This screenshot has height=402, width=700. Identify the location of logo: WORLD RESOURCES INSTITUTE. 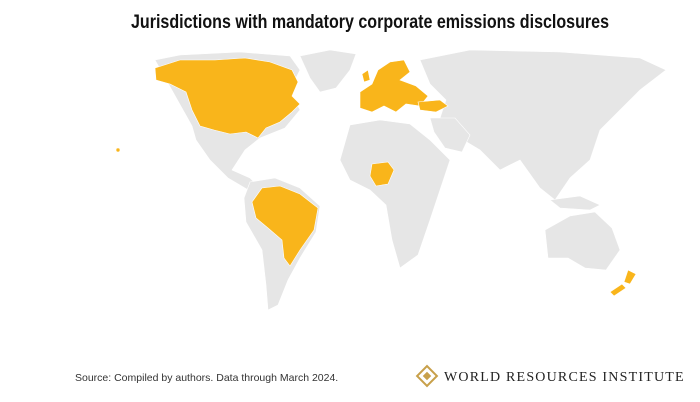
(550, 376).